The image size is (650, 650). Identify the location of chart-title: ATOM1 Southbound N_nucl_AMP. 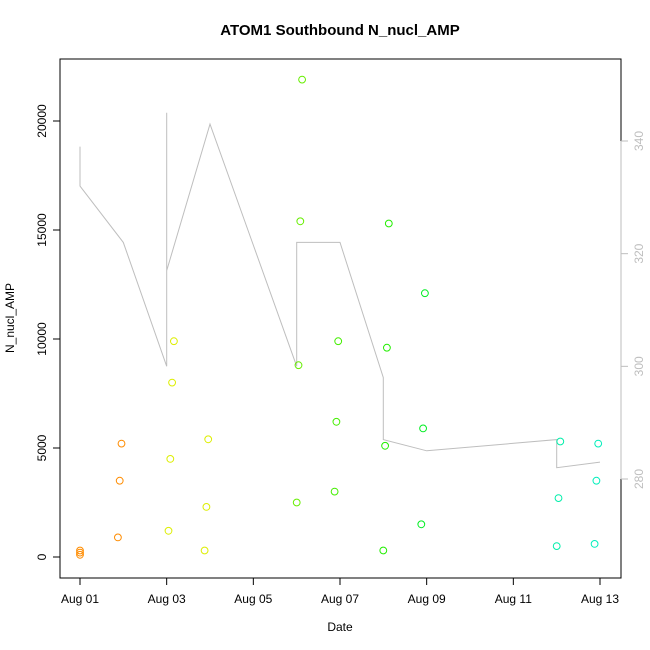
(339, 30).